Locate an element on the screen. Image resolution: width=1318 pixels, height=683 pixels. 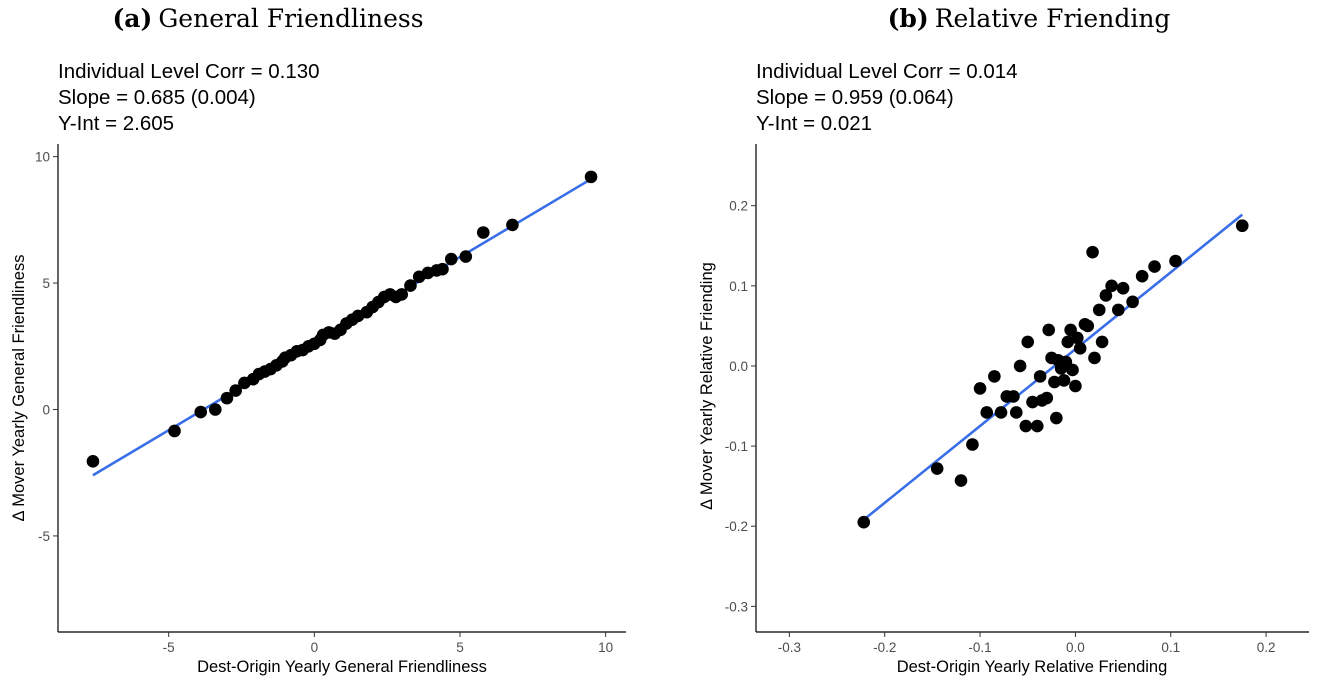
panel-a-x-tick-label: 10 is located at coordinates (605, 647).